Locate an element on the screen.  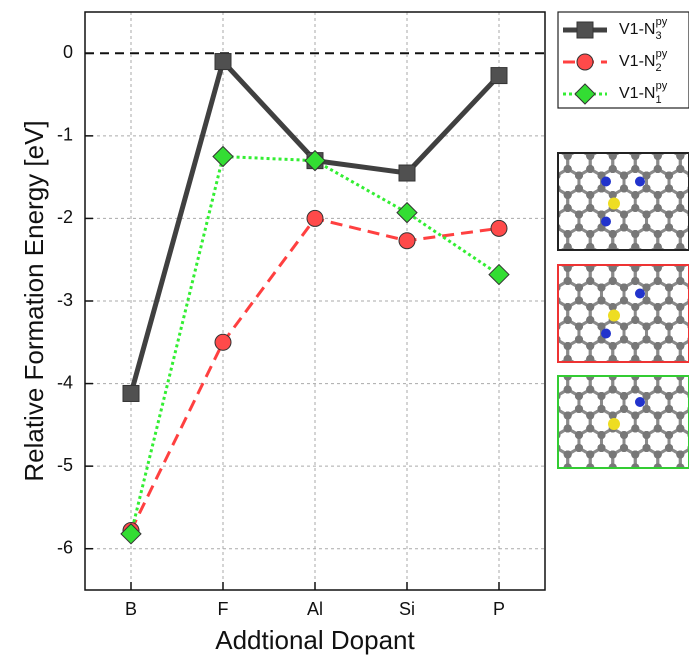
y-axis-label: Relative Formation Energy [eV] is located at coordinates (34, 300).